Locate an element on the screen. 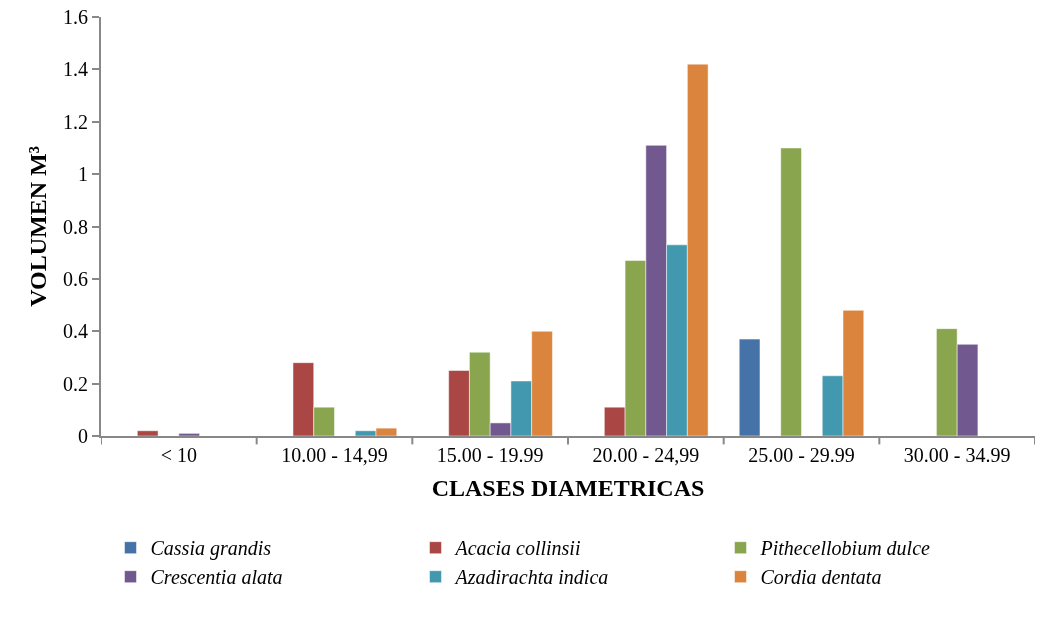 This screenshot has width=1039, height=635. legend-label: Cassia grandis is located at coordinates (211, 549).